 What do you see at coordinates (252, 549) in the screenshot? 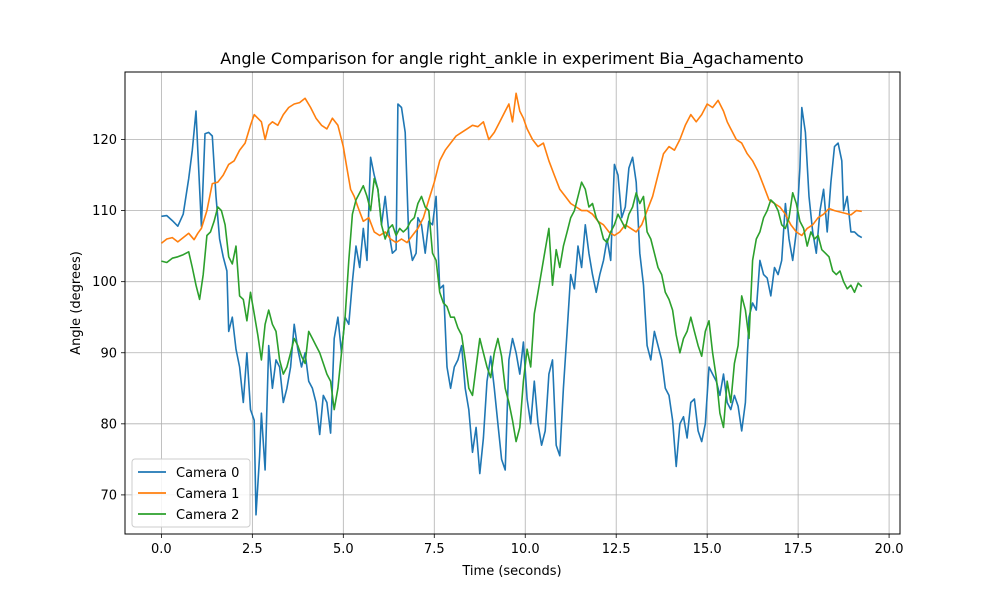
I see `x-tick-label: 2.5` at bounding box center [252, 549].